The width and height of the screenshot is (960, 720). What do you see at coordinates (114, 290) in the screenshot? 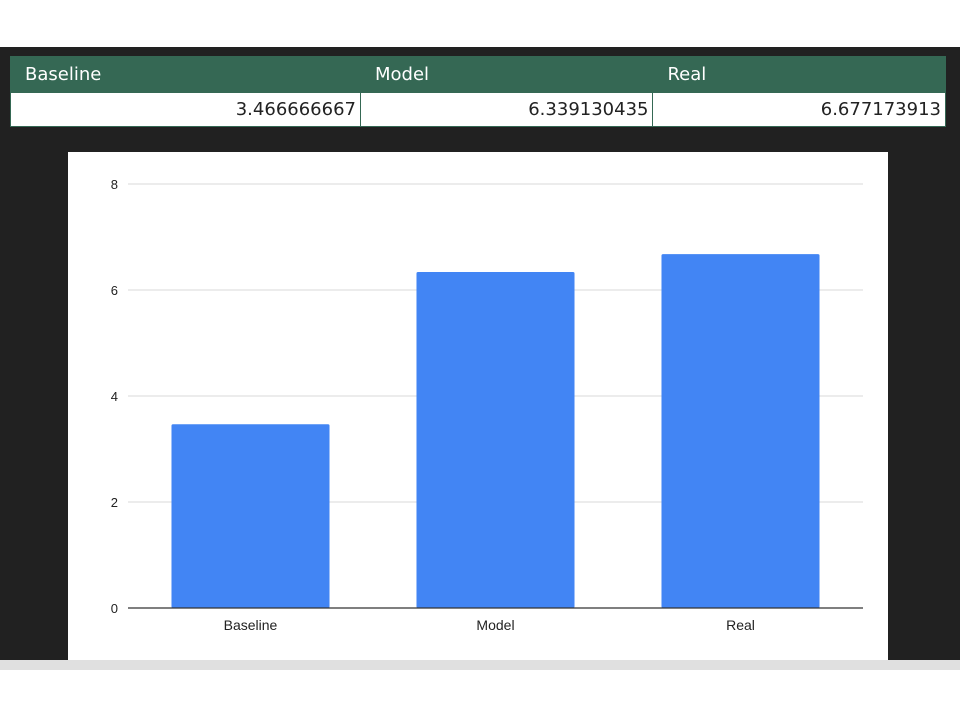
I see `y-tick-label: 6` at bounding box center [114, 290].